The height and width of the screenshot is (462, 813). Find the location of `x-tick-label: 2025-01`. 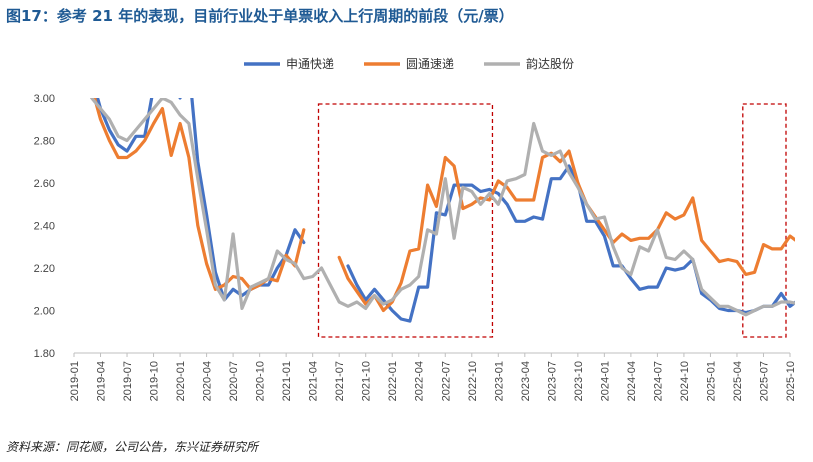

x-tick-label: 2025-01 is located at coordinates (711, 381).